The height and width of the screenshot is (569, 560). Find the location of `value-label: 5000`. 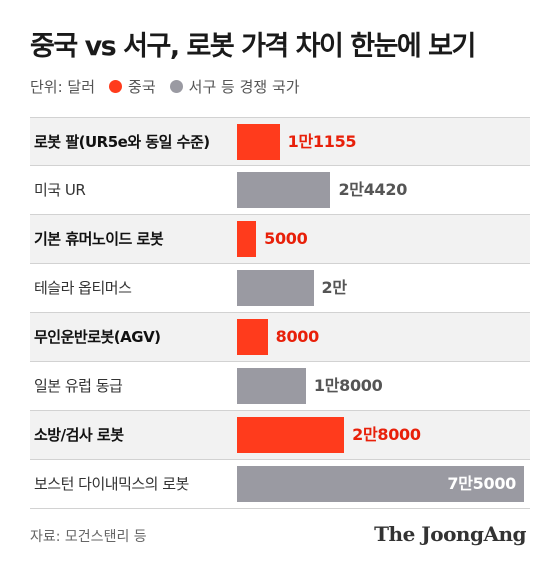

value-label: 5000 is located at coordinates (286, 238).